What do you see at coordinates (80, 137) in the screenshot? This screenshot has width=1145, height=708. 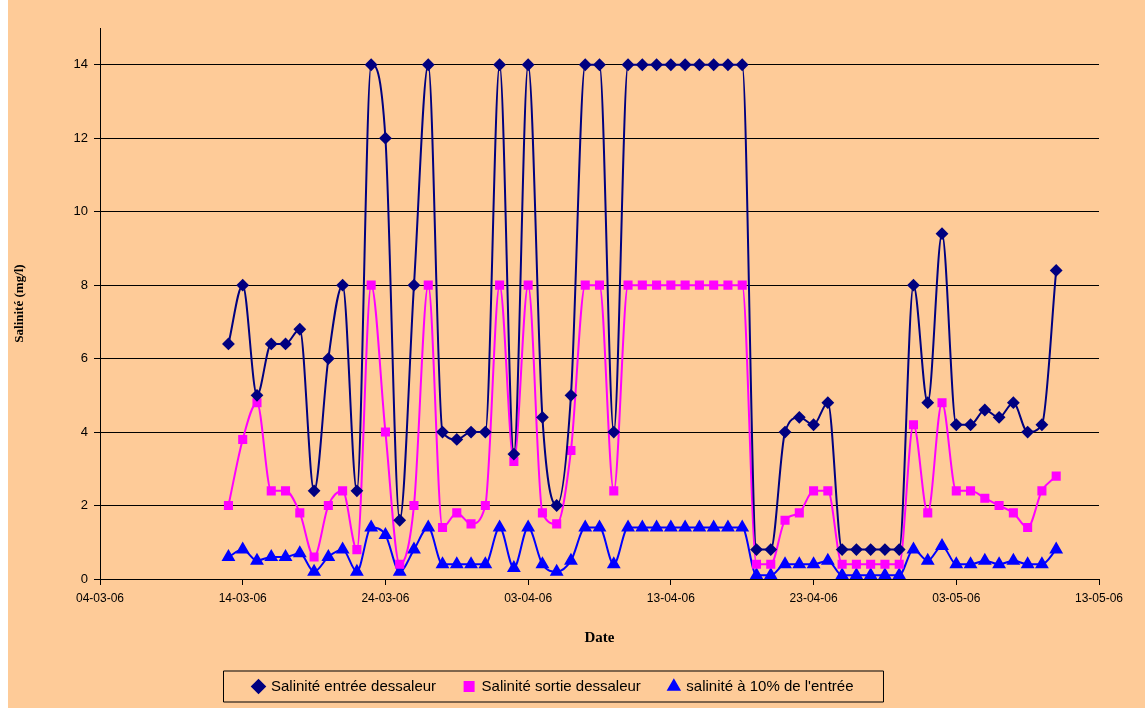 I see `y-tick-label: 12` at bounding box center [80, 137].